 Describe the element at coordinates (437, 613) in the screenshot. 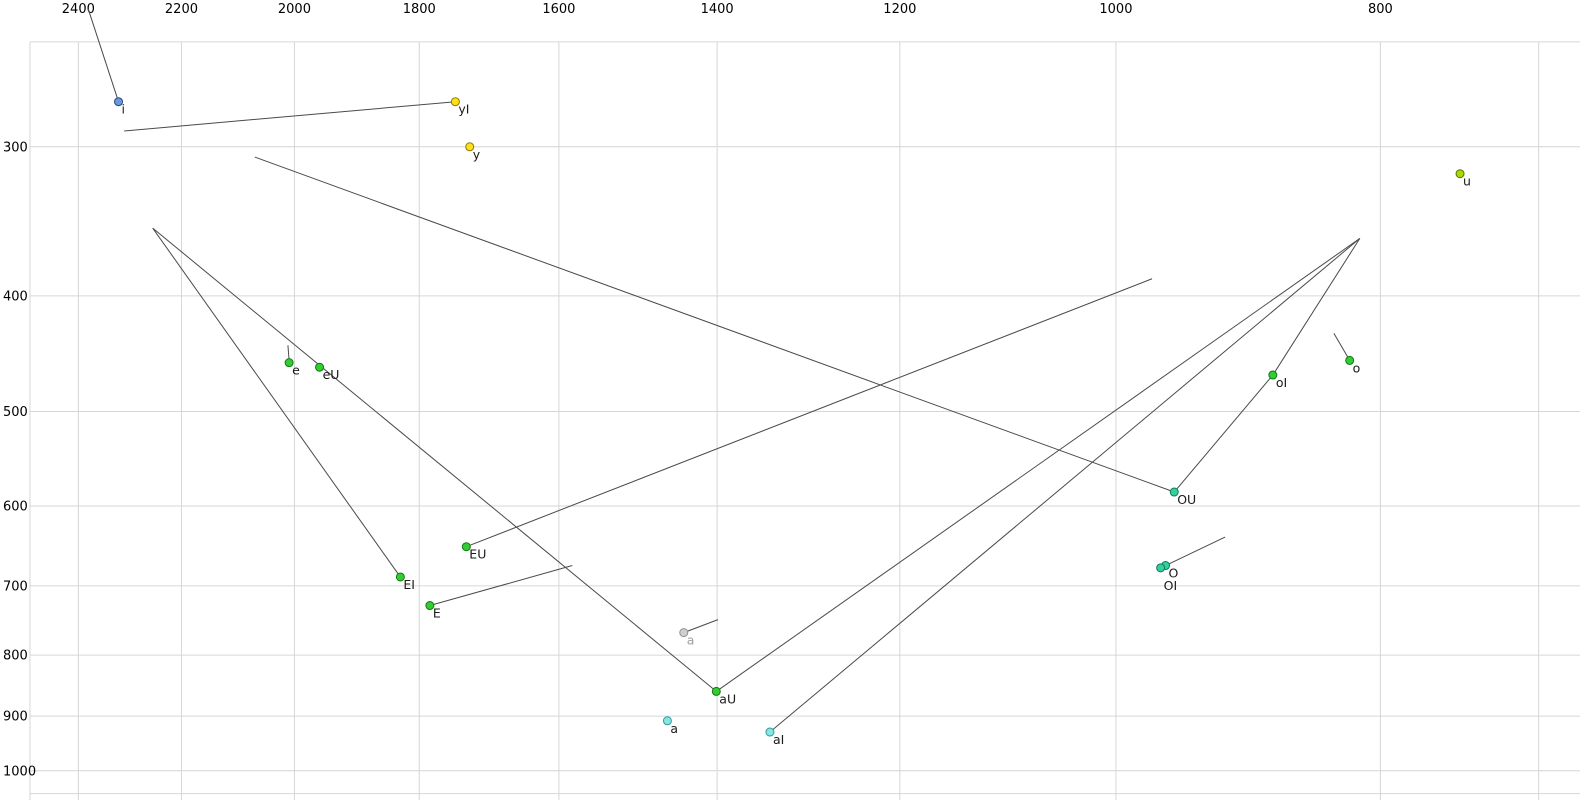

I see `vowel-label-E-11: E` at that location.